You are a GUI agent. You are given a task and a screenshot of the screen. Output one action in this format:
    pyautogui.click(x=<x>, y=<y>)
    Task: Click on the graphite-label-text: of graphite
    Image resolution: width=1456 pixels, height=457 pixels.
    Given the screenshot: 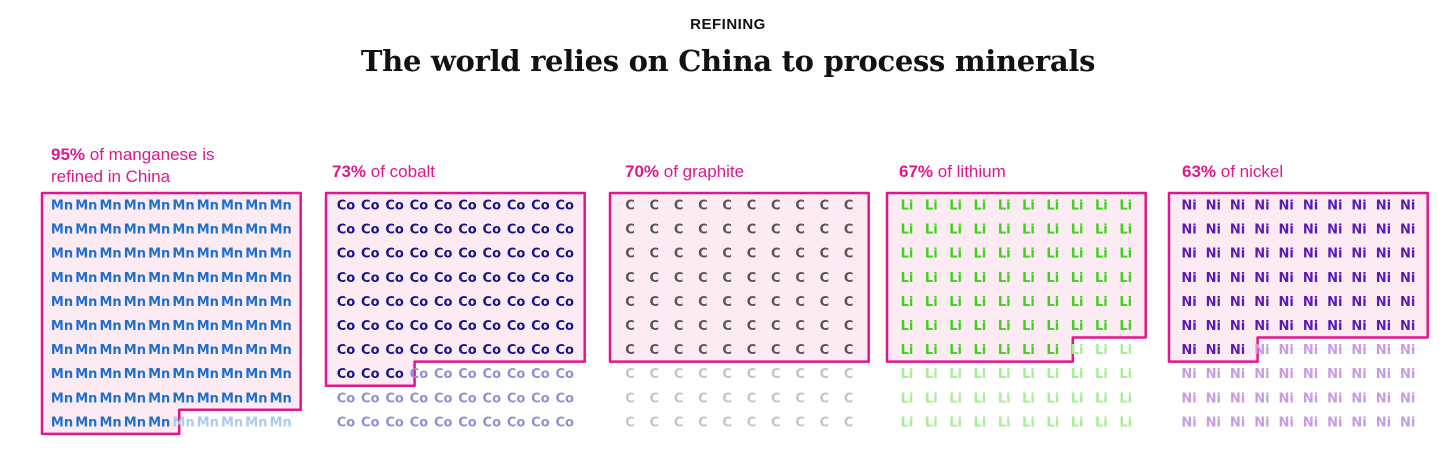 What is the action you would take?
    pyautogui.click(x=702, y=171)
    